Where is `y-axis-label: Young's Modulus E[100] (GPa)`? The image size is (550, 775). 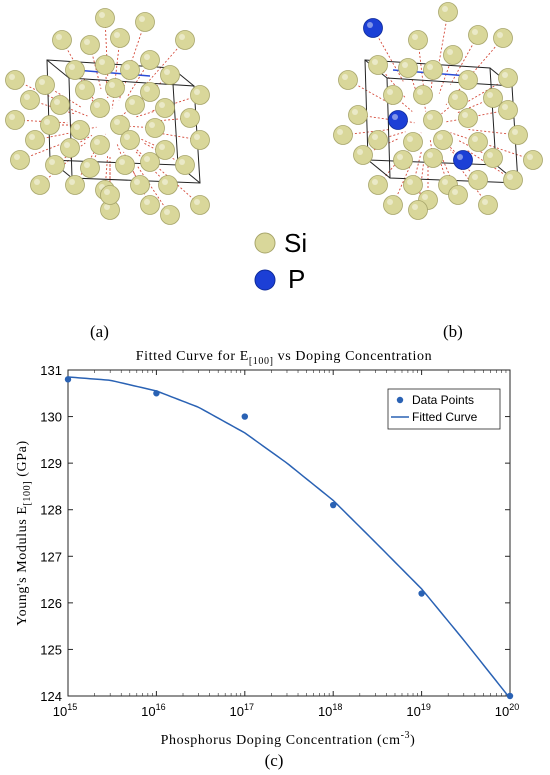
y-axis-label: Young's Modulus E[100] (GPa) is located at coordinates (24, 532).